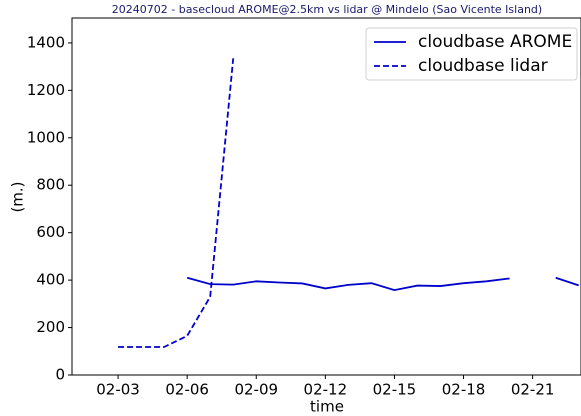  What do you see at coordinates (46, 42) in the screenshot?
I see `y-tick-label: 1400` at bounding box center [46, 42].